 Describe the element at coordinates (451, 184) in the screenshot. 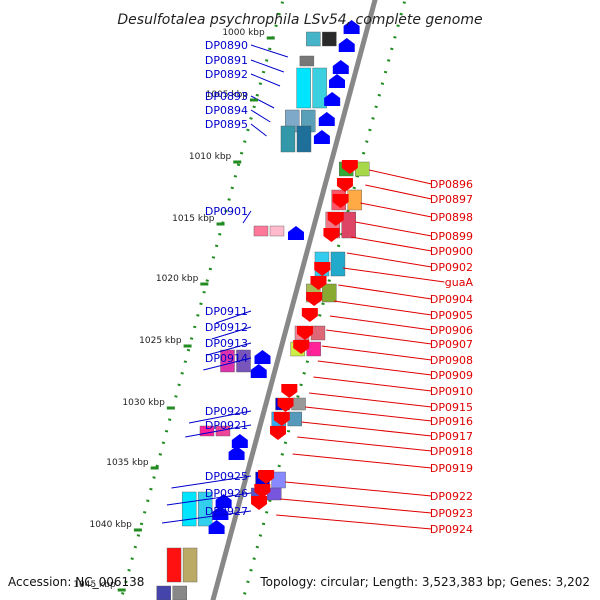

I see `right-gene-label: DP0896` at that location.